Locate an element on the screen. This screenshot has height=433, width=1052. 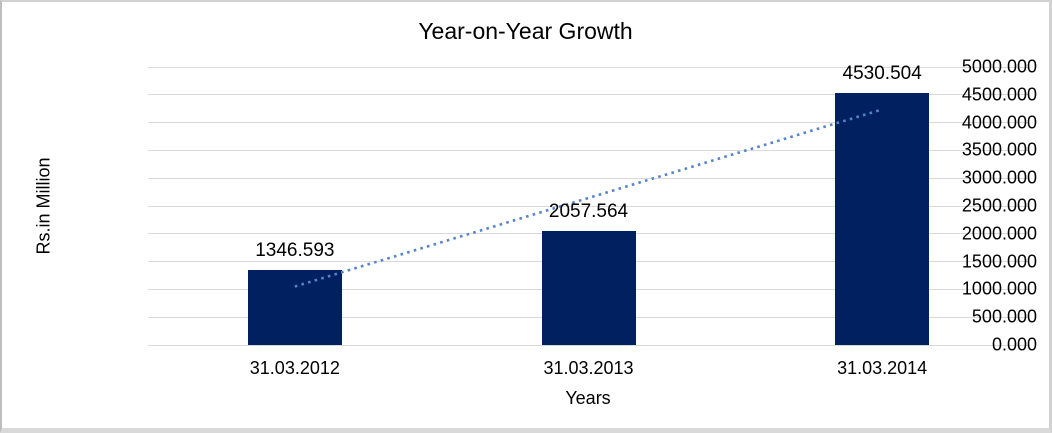
y-tick-label: 1000.000 is located at coordinates (999, 288).